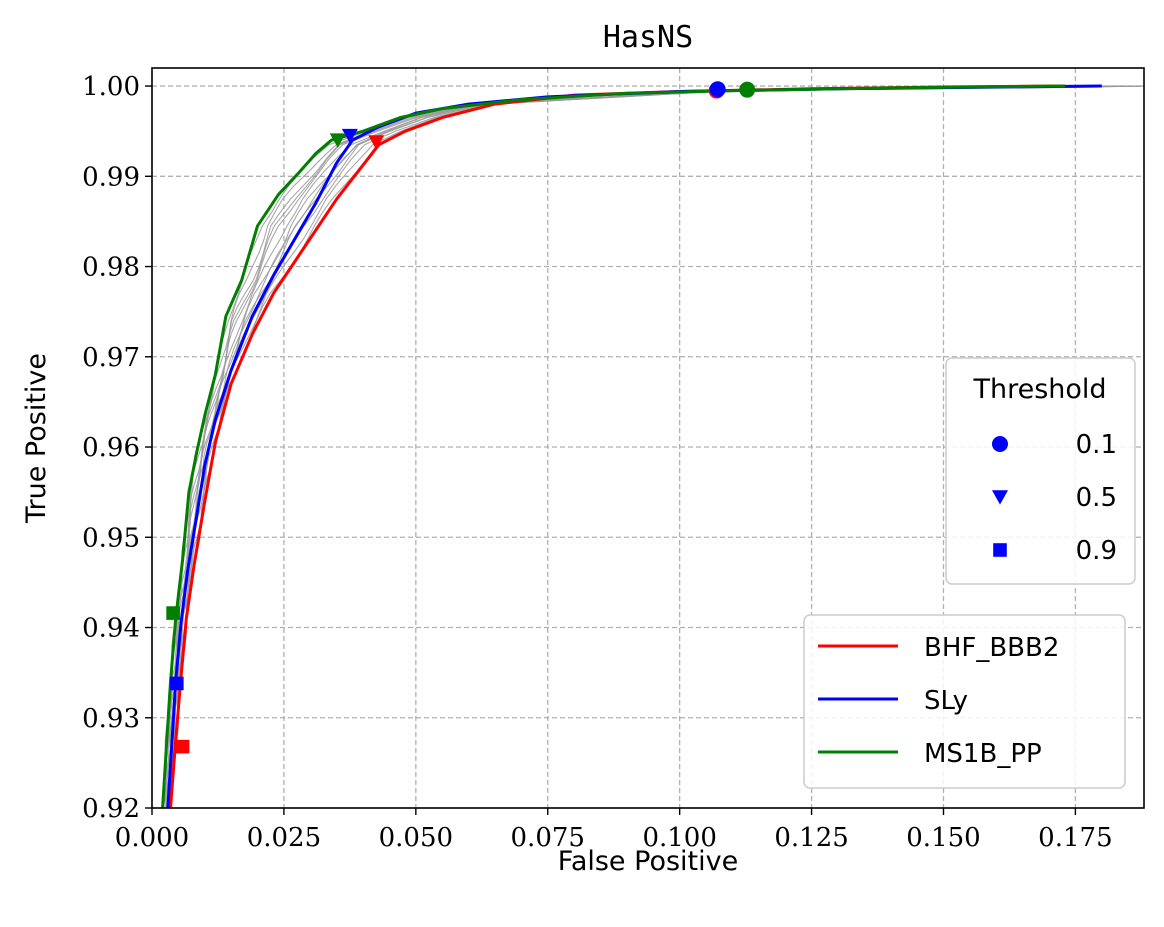  I want to click on chart-title: HasNS, so click(648, 37).